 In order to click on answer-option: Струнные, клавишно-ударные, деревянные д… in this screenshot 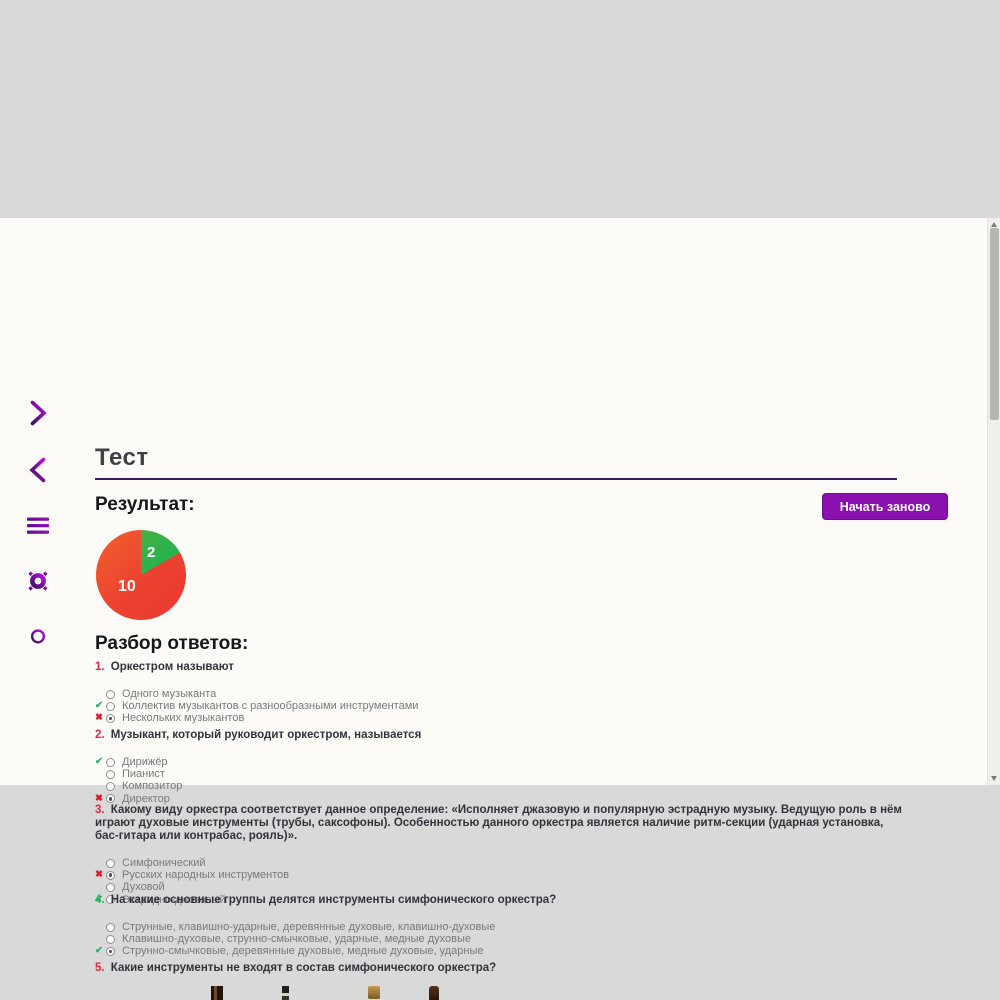, I will do `click(501, 927)`.